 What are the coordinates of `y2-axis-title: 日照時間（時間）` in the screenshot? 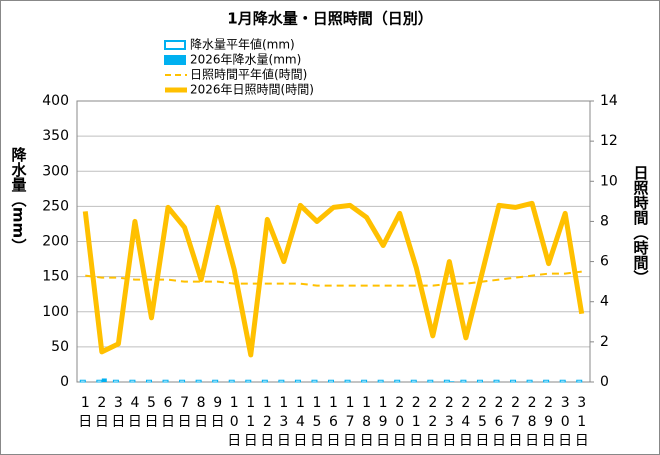 It's located at (641, 225).